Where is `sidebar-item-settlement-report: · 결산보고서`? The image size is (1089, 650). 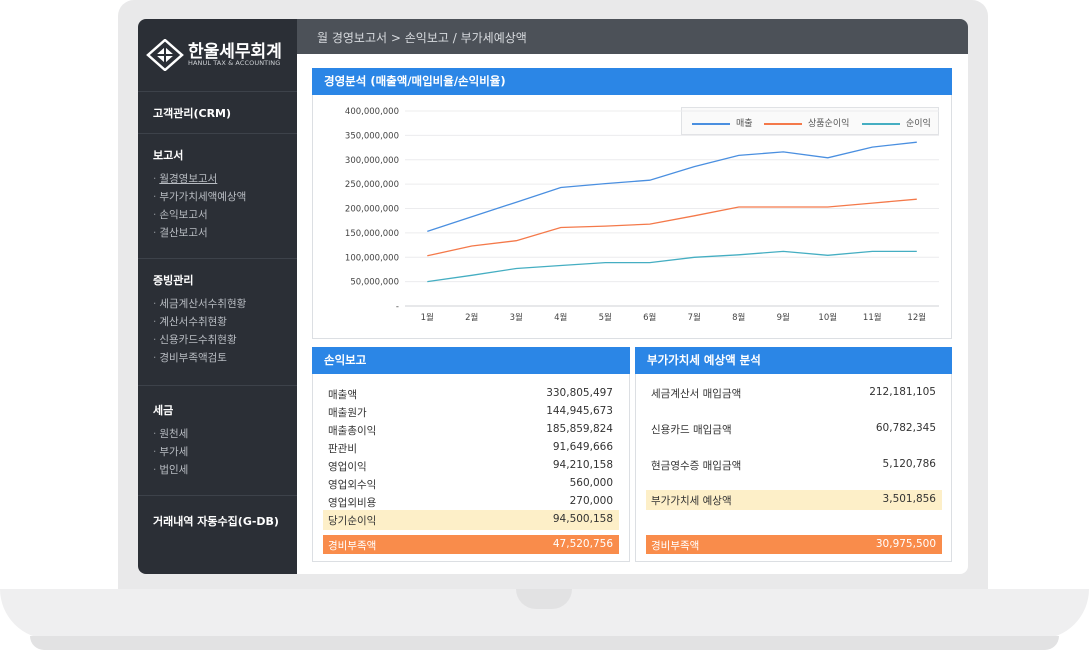 sidebar-item-settlement-report: · 결산보고서 is located at coordinates (180, 233).